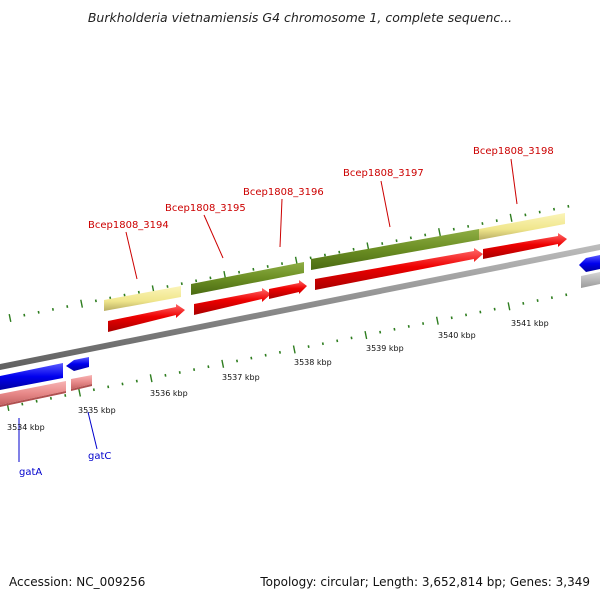  Describe the element at coordinates (522, 226) in the screenshot. I see `cog-bar-bcep3198` at that location.